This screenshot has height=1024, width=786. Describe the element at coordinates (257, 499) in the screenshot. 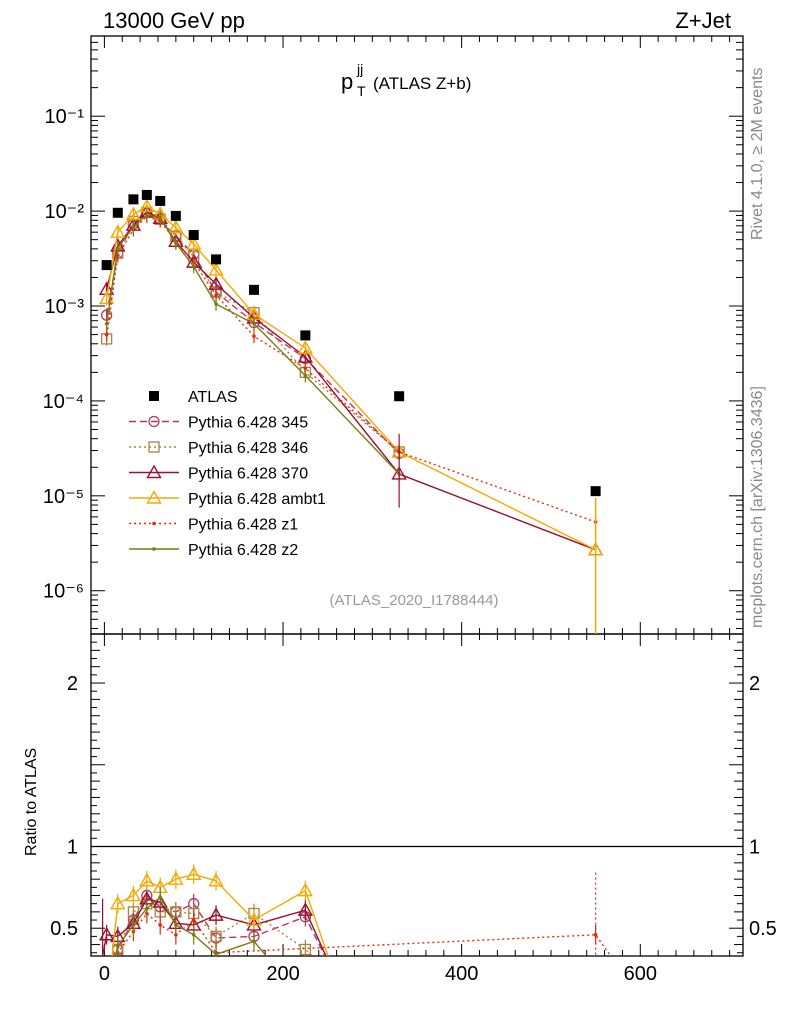

I see `legend-label: Pythia 6.428 ambt1` at that location.